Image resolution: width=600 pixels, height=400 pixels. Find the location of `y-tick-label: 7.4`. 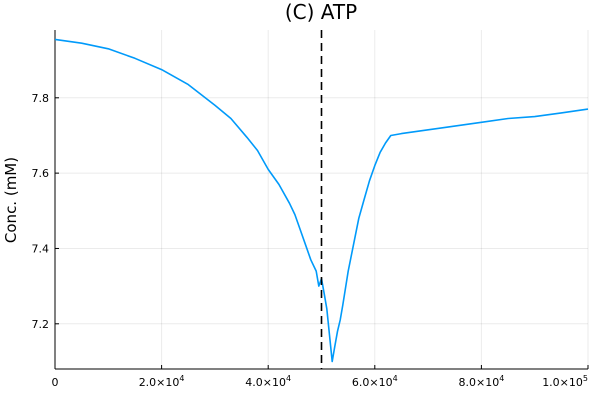

y-tick-label: 7.4 is located at coordinates (41, 248).